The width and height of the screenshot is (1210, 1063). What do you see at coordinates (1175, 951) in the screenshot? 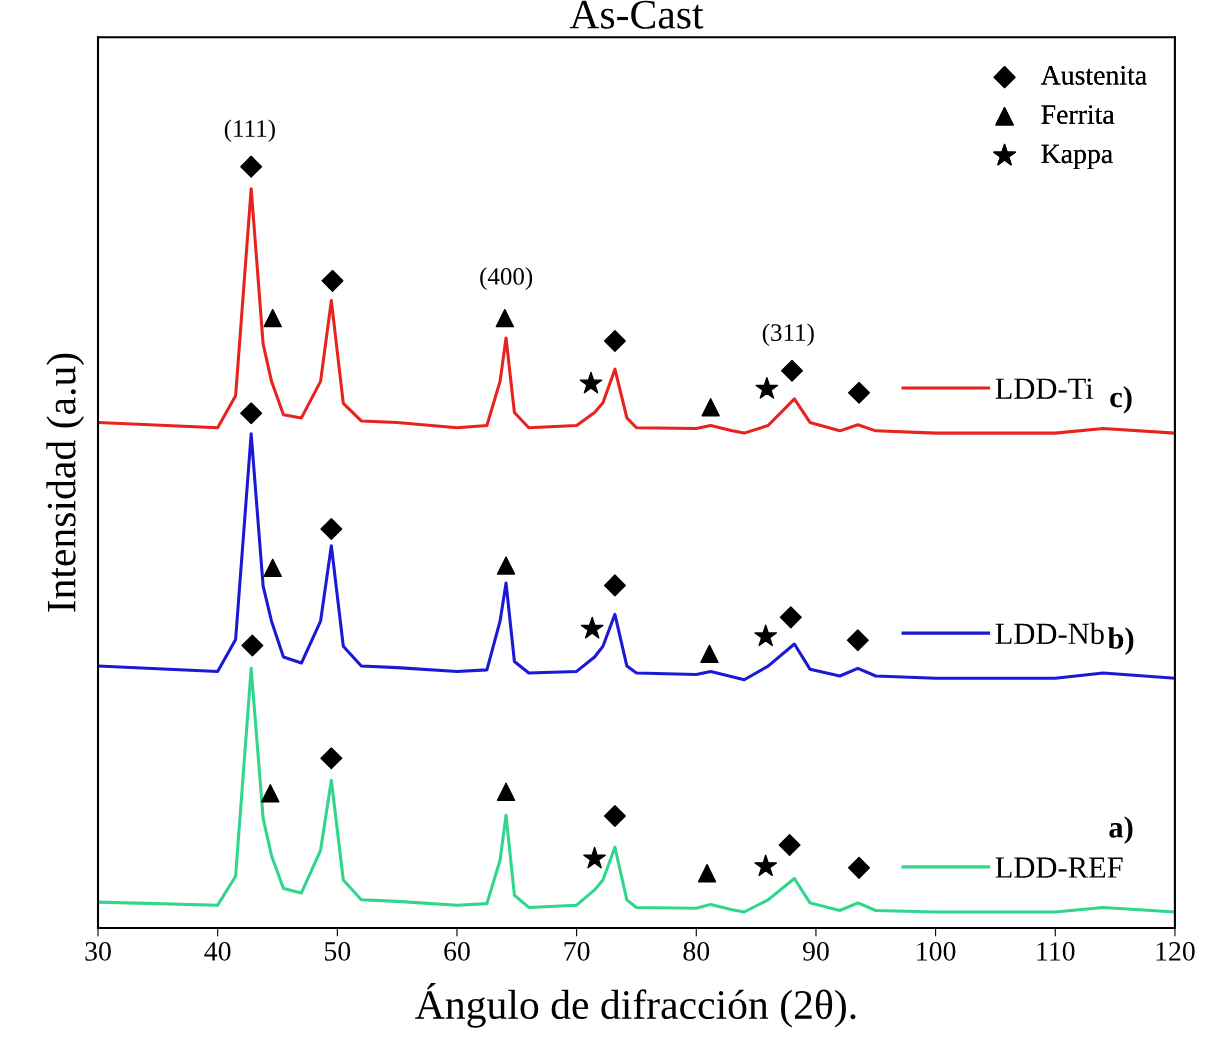
I see `x-tick-label: 120` at bounding box center [1175, 951].